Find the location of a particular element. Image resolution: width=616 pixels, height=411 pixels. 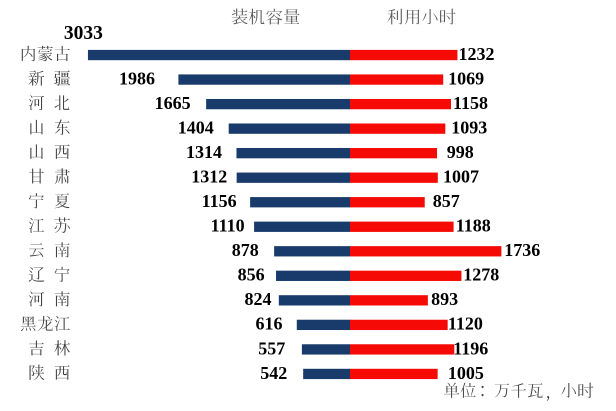

svg-text: 616 is located at coordinates (269, 324).